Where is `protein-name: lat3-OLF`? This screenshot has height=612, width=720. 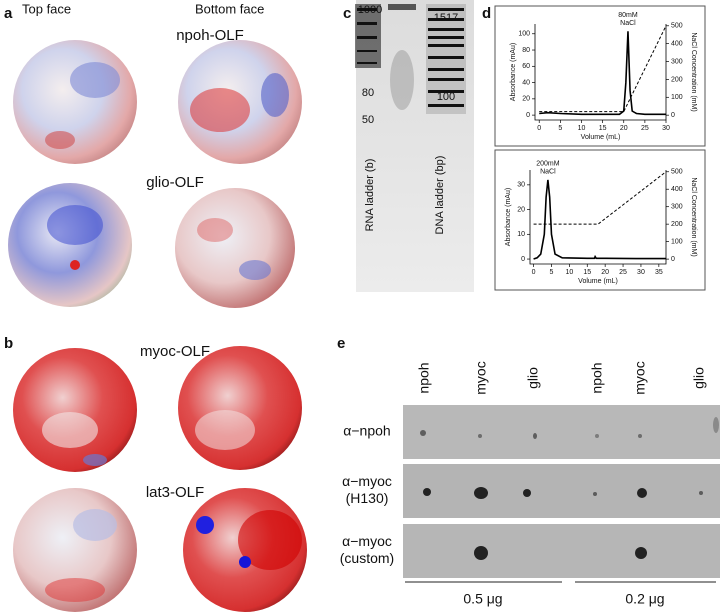
protein-name: lat3-OLF is located at coordinates (175, 492).